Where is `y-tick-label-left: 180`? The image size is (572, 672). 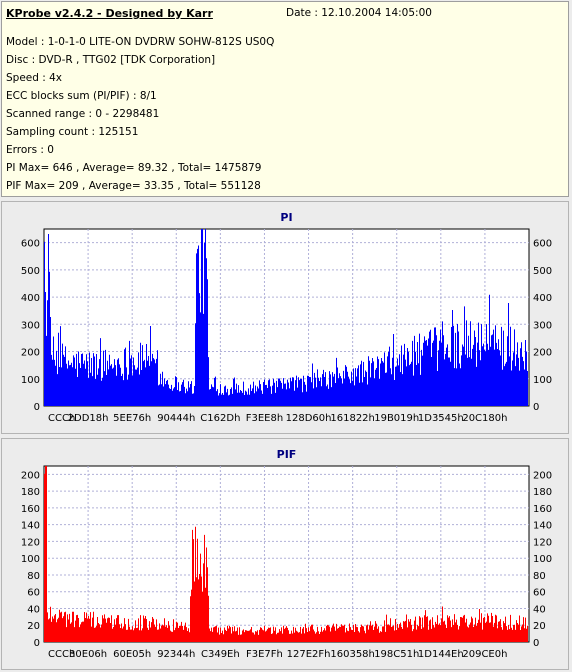 y-tick-label-left: 180 is located at coordinates (30, 492).